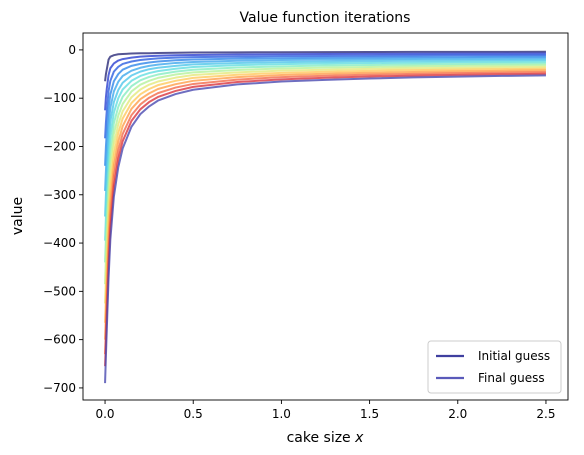  I want to click on x-axis: 0.0 0.5 1.0 1.5 2.0 2.5, so click(325, 410).